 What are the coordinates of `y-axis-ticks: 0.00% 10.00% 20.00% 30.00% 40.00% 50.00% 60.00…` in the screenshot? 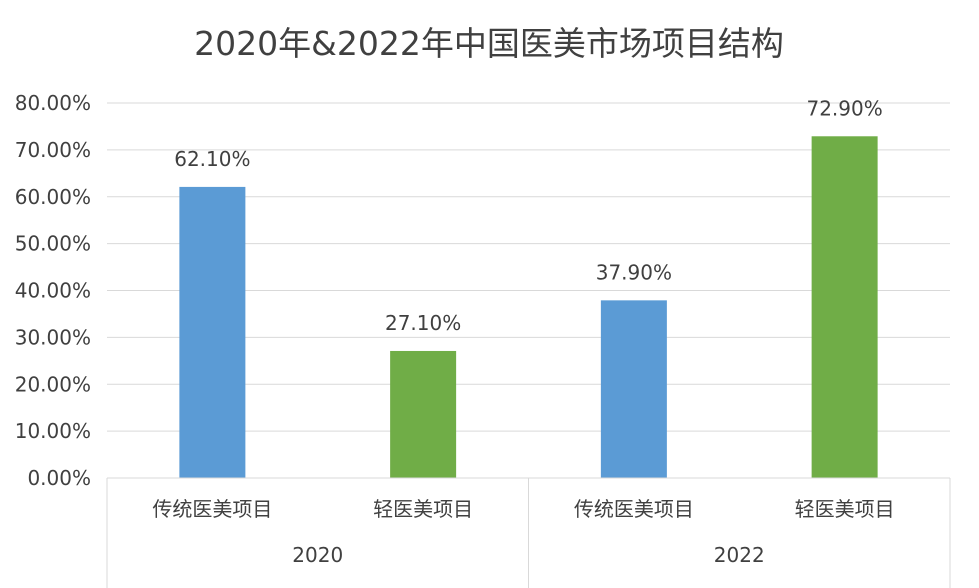 It's located at (53, 290).